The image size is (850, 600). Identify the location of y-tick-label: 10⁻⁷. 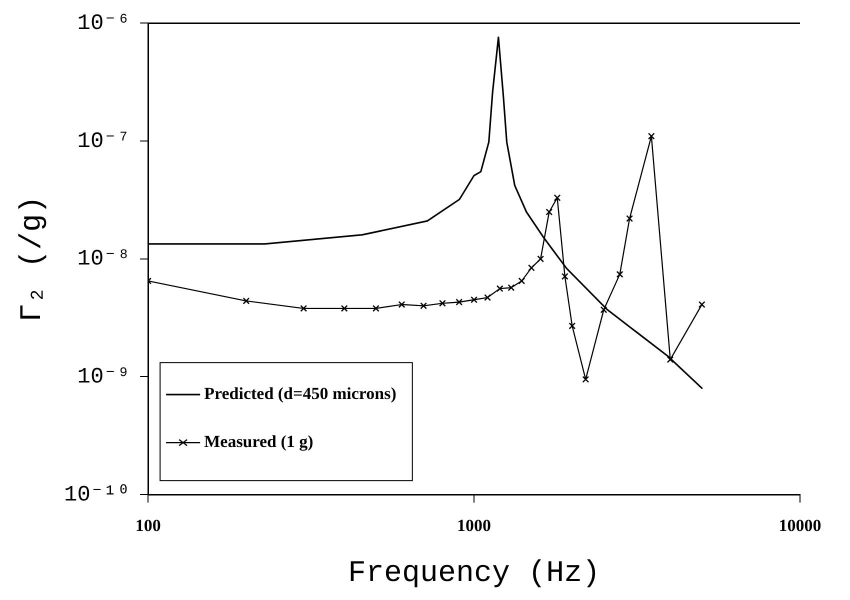
(103, 141).